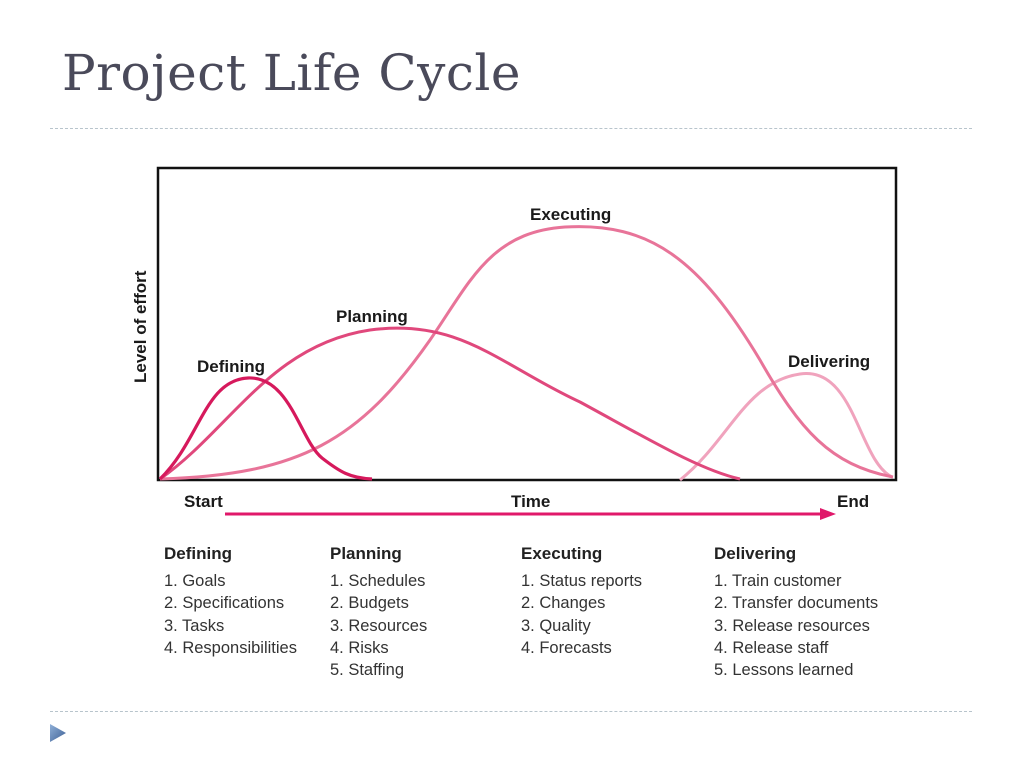 Image resolution: width=1024 pixels, height=768 pixels. Describe the element at coordinates (367, 670) in the screenshot. I see `phase-item: 5. Staffing` at that location.